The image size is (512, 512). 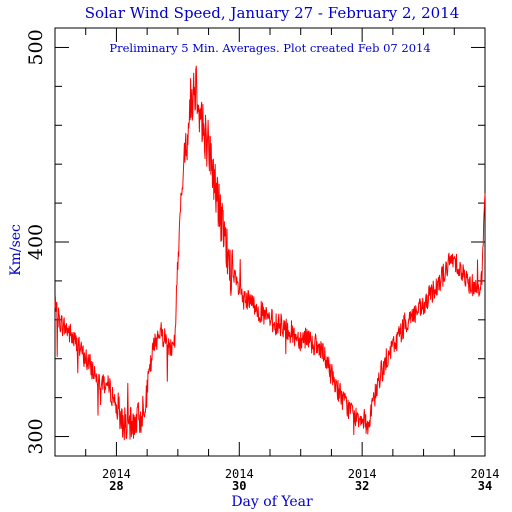 I want to click on x-tick-label-day: 30, so click(x=239, y=486).